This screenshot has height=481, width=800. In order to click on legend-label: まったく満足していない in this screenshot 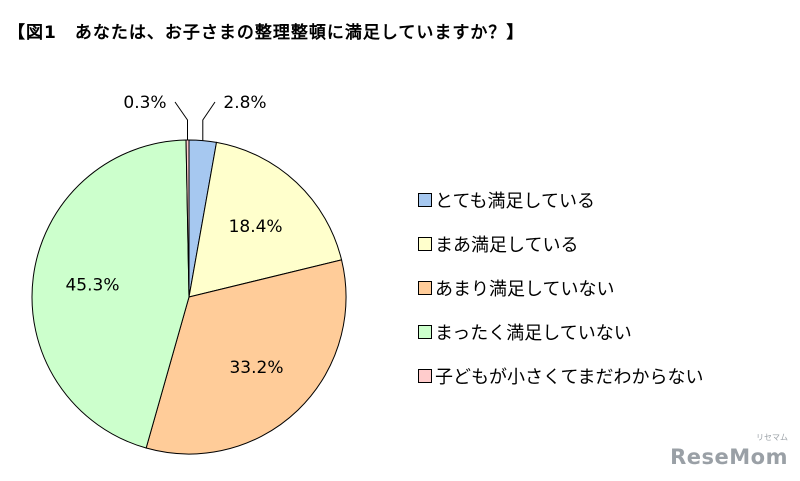, I will do `click(533, 333)`.